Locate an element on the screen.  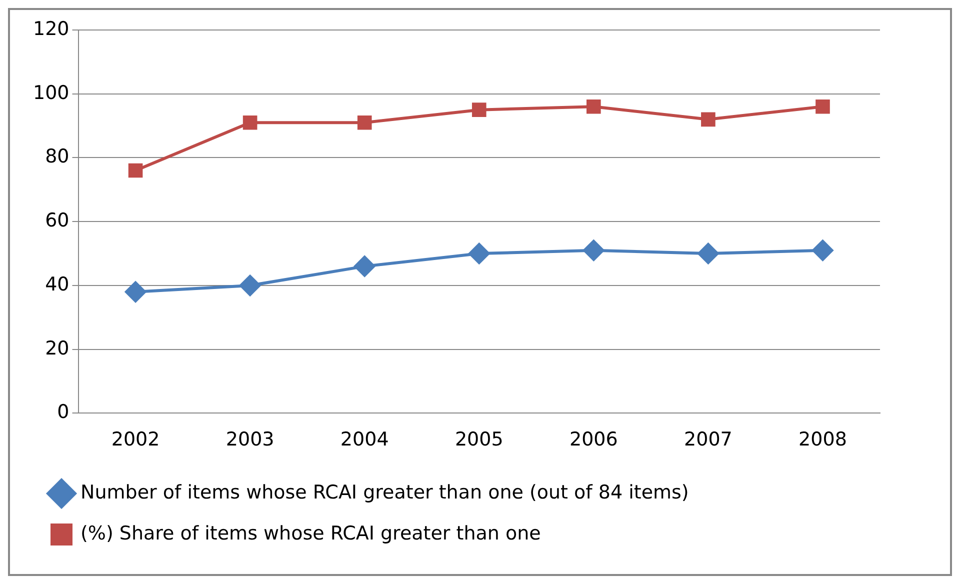
legend-label: Number of items whose RCAI greater than one (out of 84 items) is located at coordinates (384, 492).